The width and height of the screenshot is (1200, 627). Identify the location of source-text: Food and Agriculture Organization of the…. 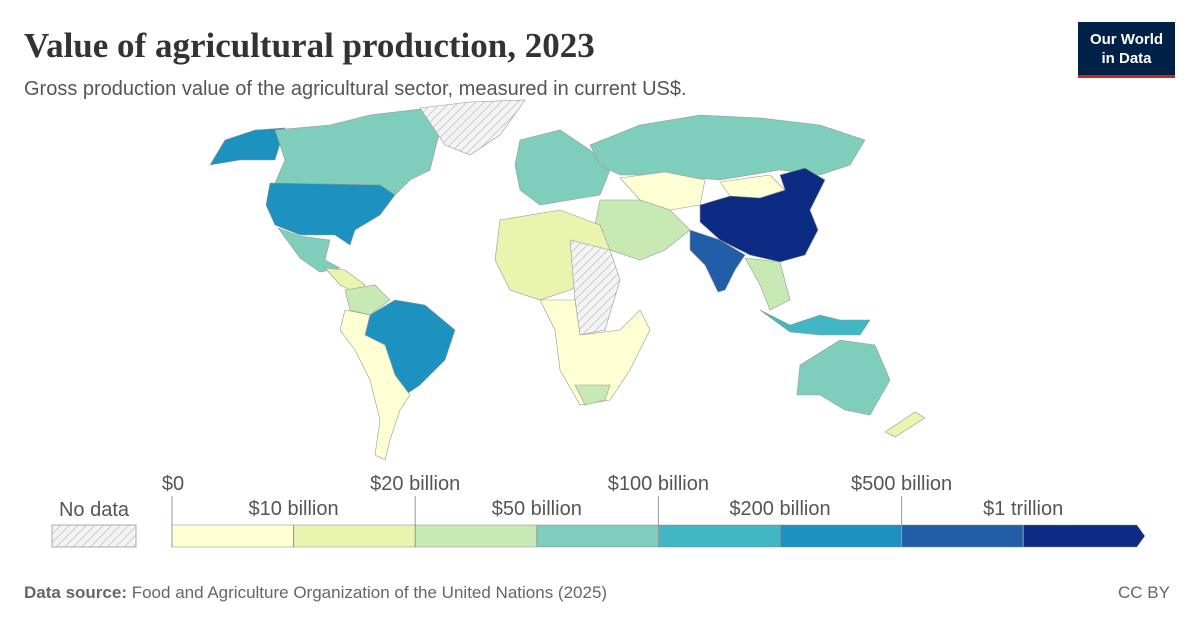
(369, 592).